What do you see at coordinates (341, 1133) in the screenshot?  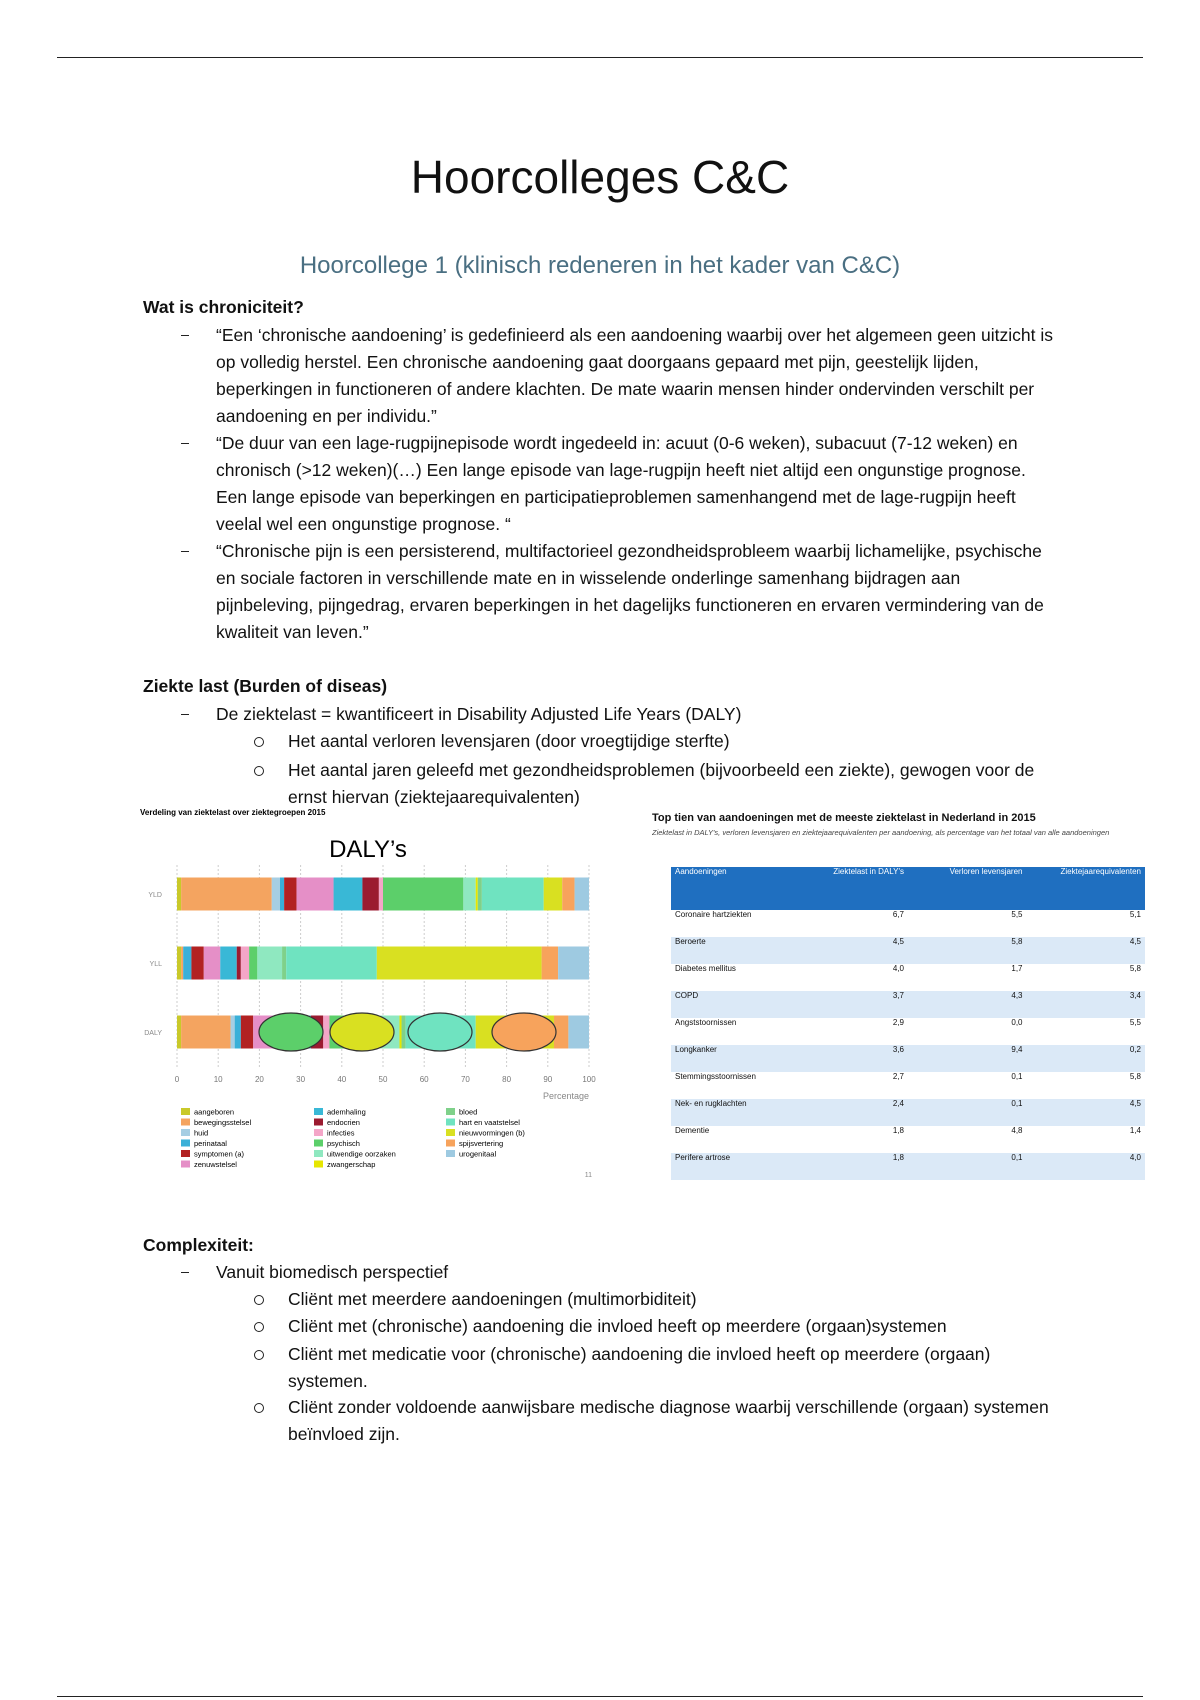 I see `legend-label: infecties` at bounding box center [341, 1133].